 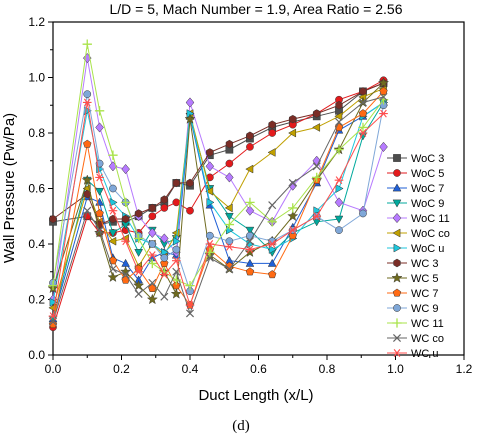 What do you see at coordinates (430, 219) in the screenshot?
I see `legend-label: WoC 11` at bounding box center [430, 219].